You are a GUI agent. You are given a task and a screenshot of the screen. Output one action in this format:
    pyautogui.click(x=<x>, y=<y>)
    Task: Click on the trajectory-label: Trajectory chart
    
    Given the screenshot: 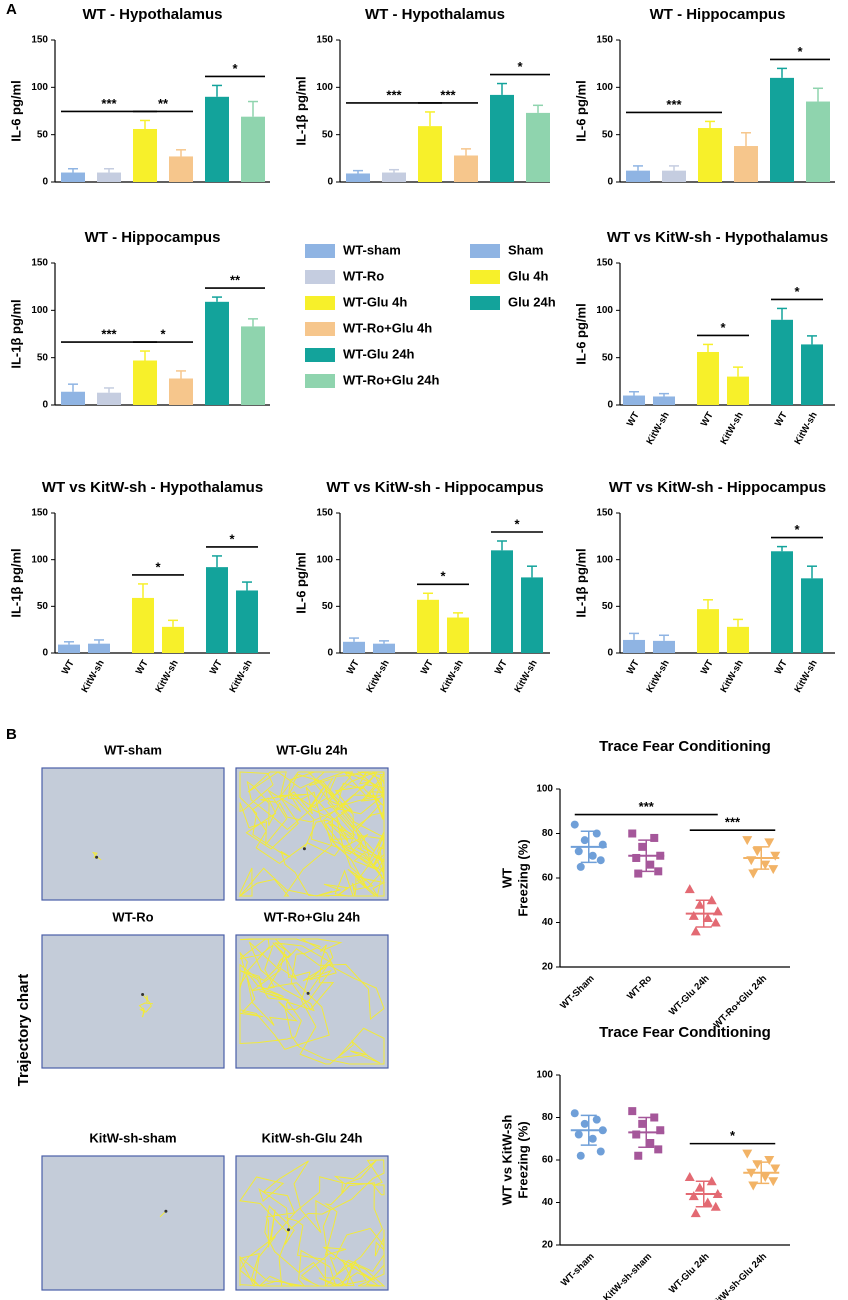 What is the action you would take?
    pyautogui.click(x=23, y=1030)
    